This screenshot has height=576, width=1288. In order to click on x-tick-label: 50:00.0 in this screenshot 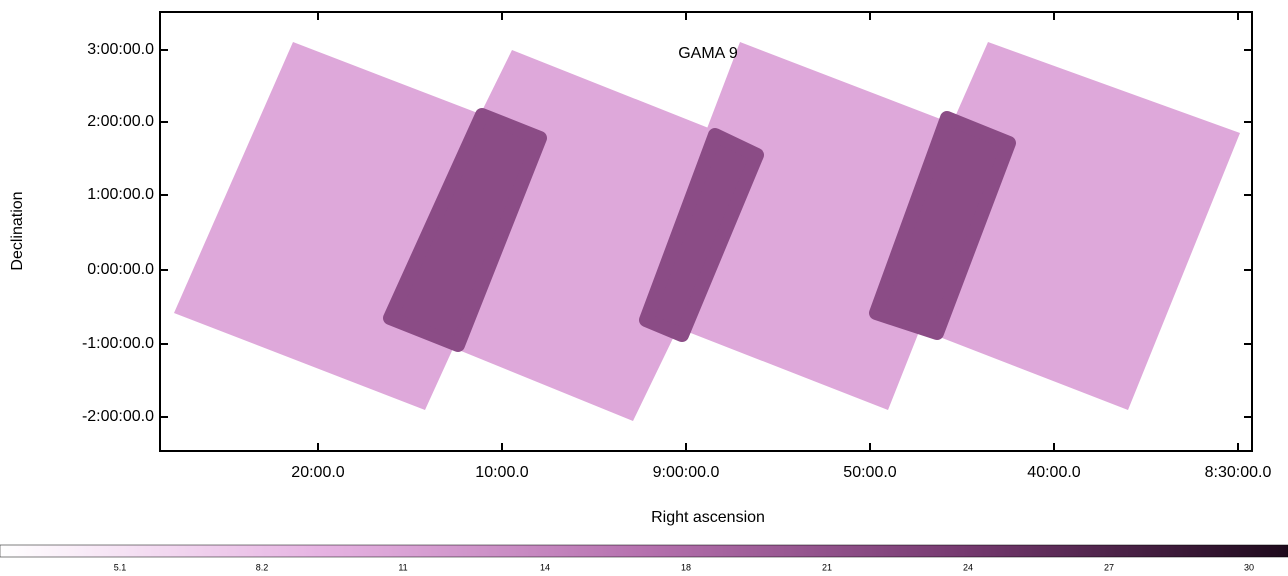, I will do `click(869, 472)`.